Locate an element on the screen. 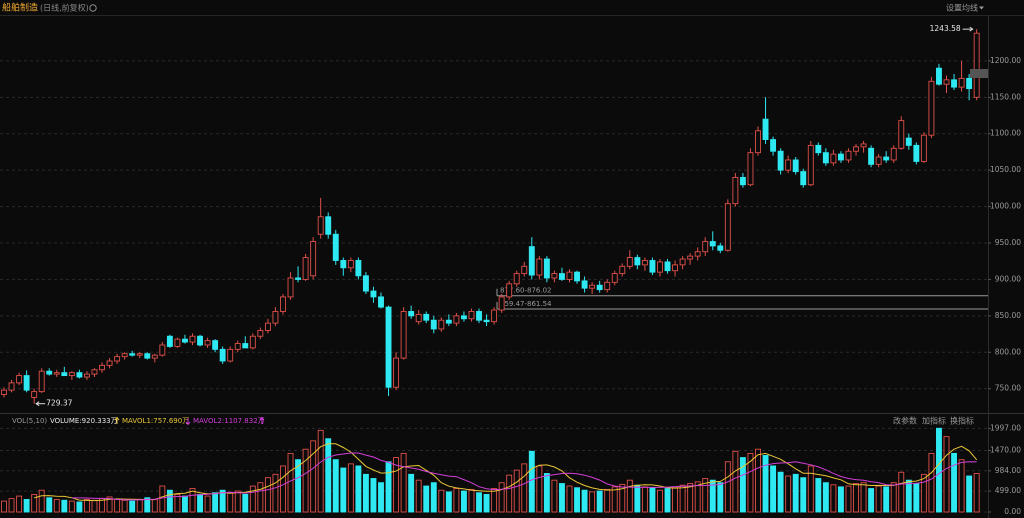 Image resolution: width=1024 pixels, height=518 pixels. toolbar-button: 换指标 is located at coordinates (962, 421).